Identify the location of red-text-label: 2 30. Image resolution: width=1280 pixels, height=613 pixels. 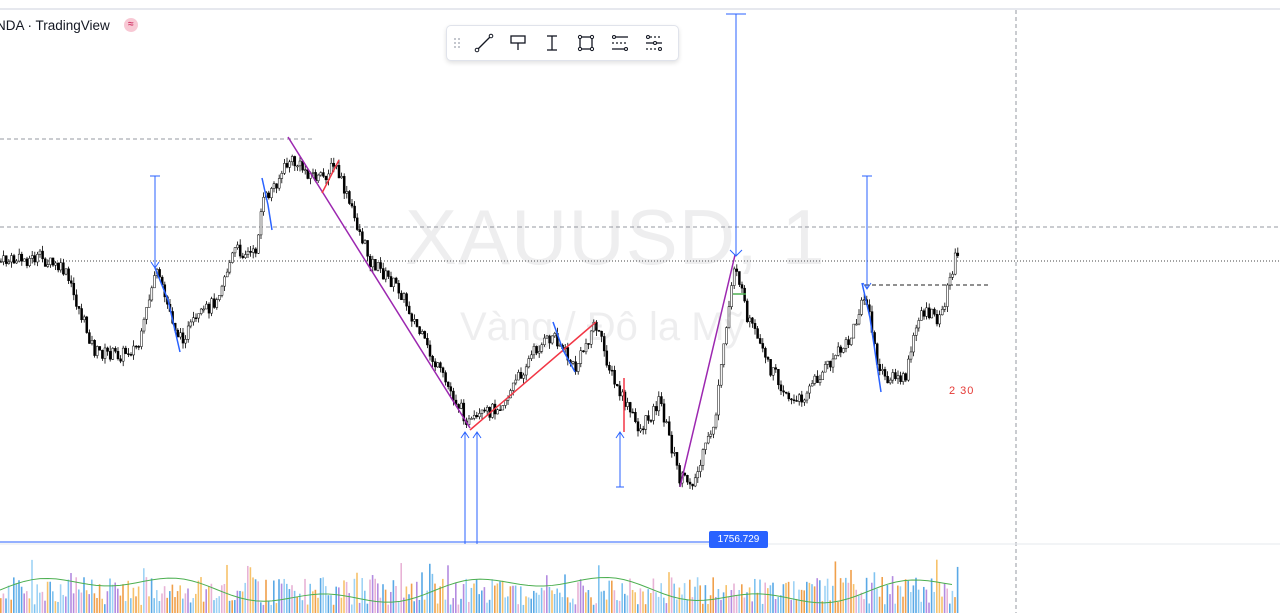
(962, 391).